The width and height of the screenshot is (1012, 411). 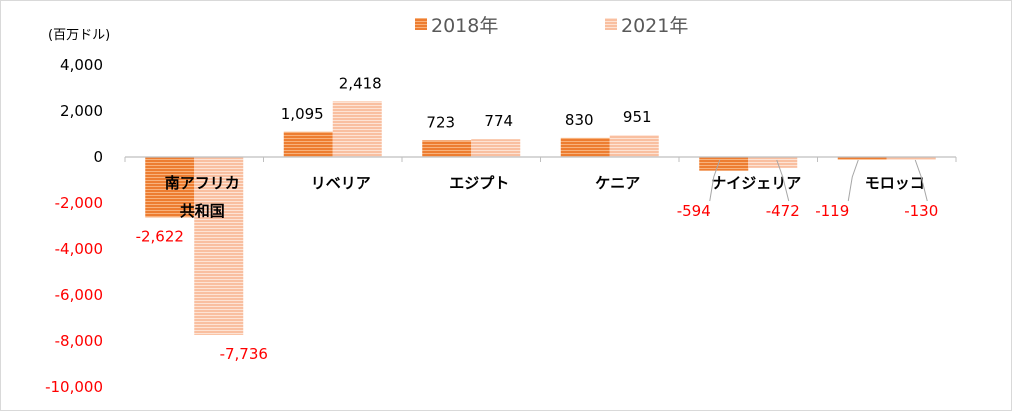 What do you see at coordinates (160, 236) in the screenshot?
I see `data-label: -2,622` at bounding box center [160, 236].